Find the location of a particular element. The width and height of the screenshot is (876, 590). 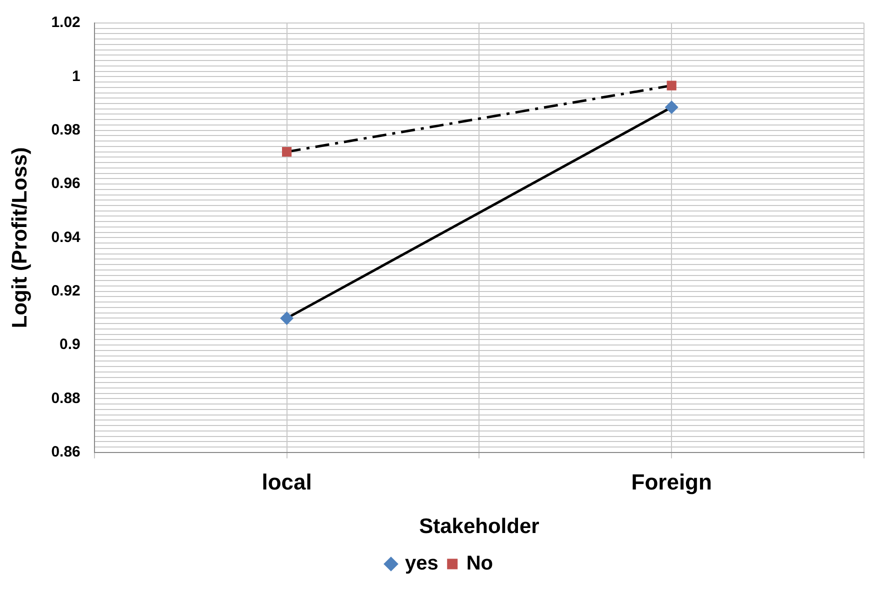

y-tick-label: 0.98 is located at coordinates (65, 129).